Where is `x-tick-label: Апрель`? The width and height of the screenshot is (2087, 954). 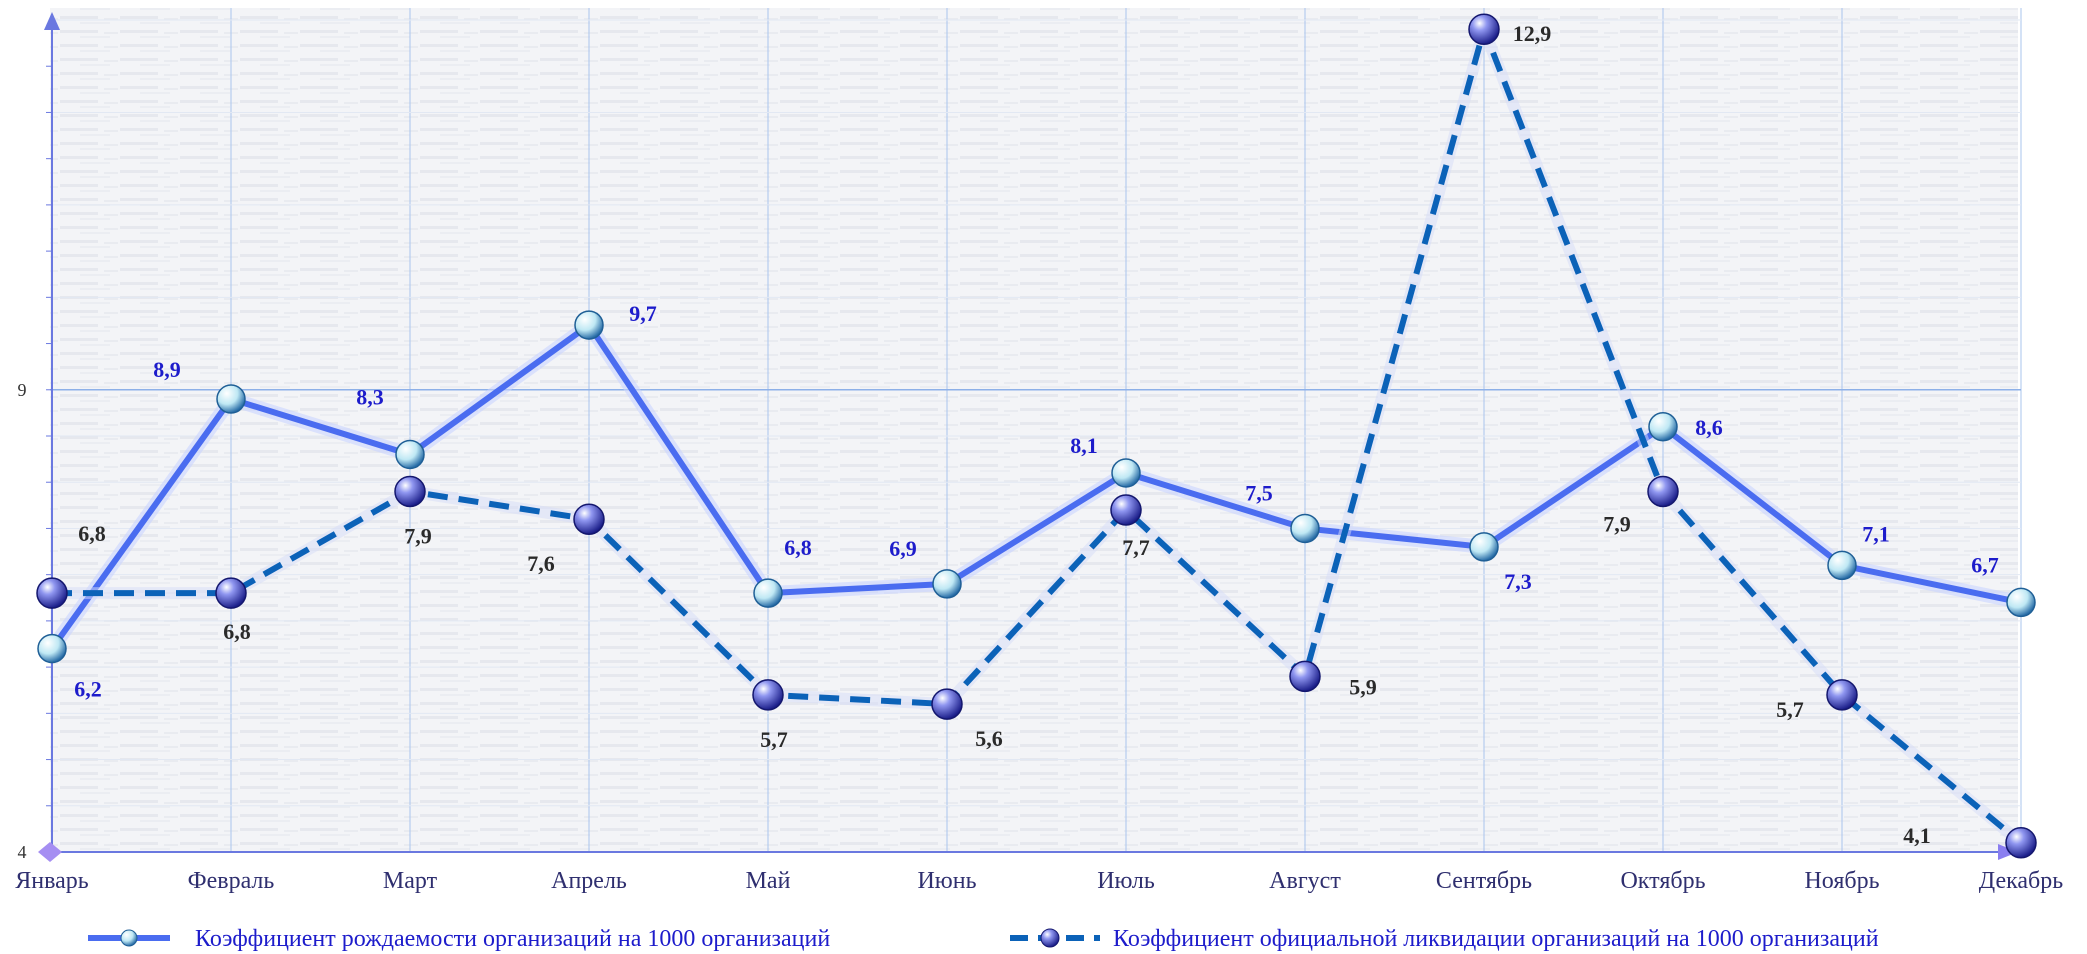
x-tick-label: Апрель is located at coordinates (589, 881).